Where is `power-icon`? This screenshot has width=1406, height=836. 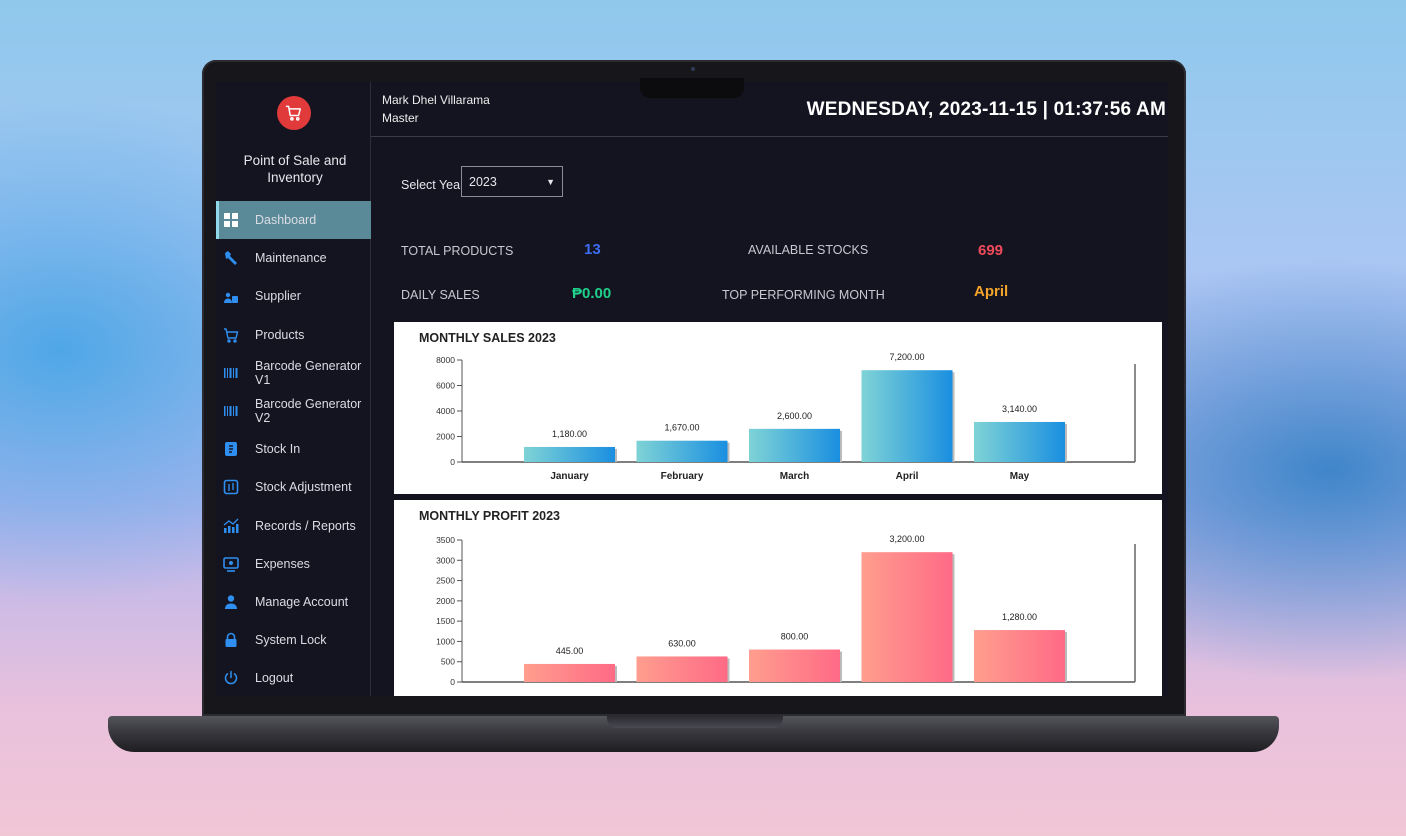
power-icon is located at coordinates (231, 678).